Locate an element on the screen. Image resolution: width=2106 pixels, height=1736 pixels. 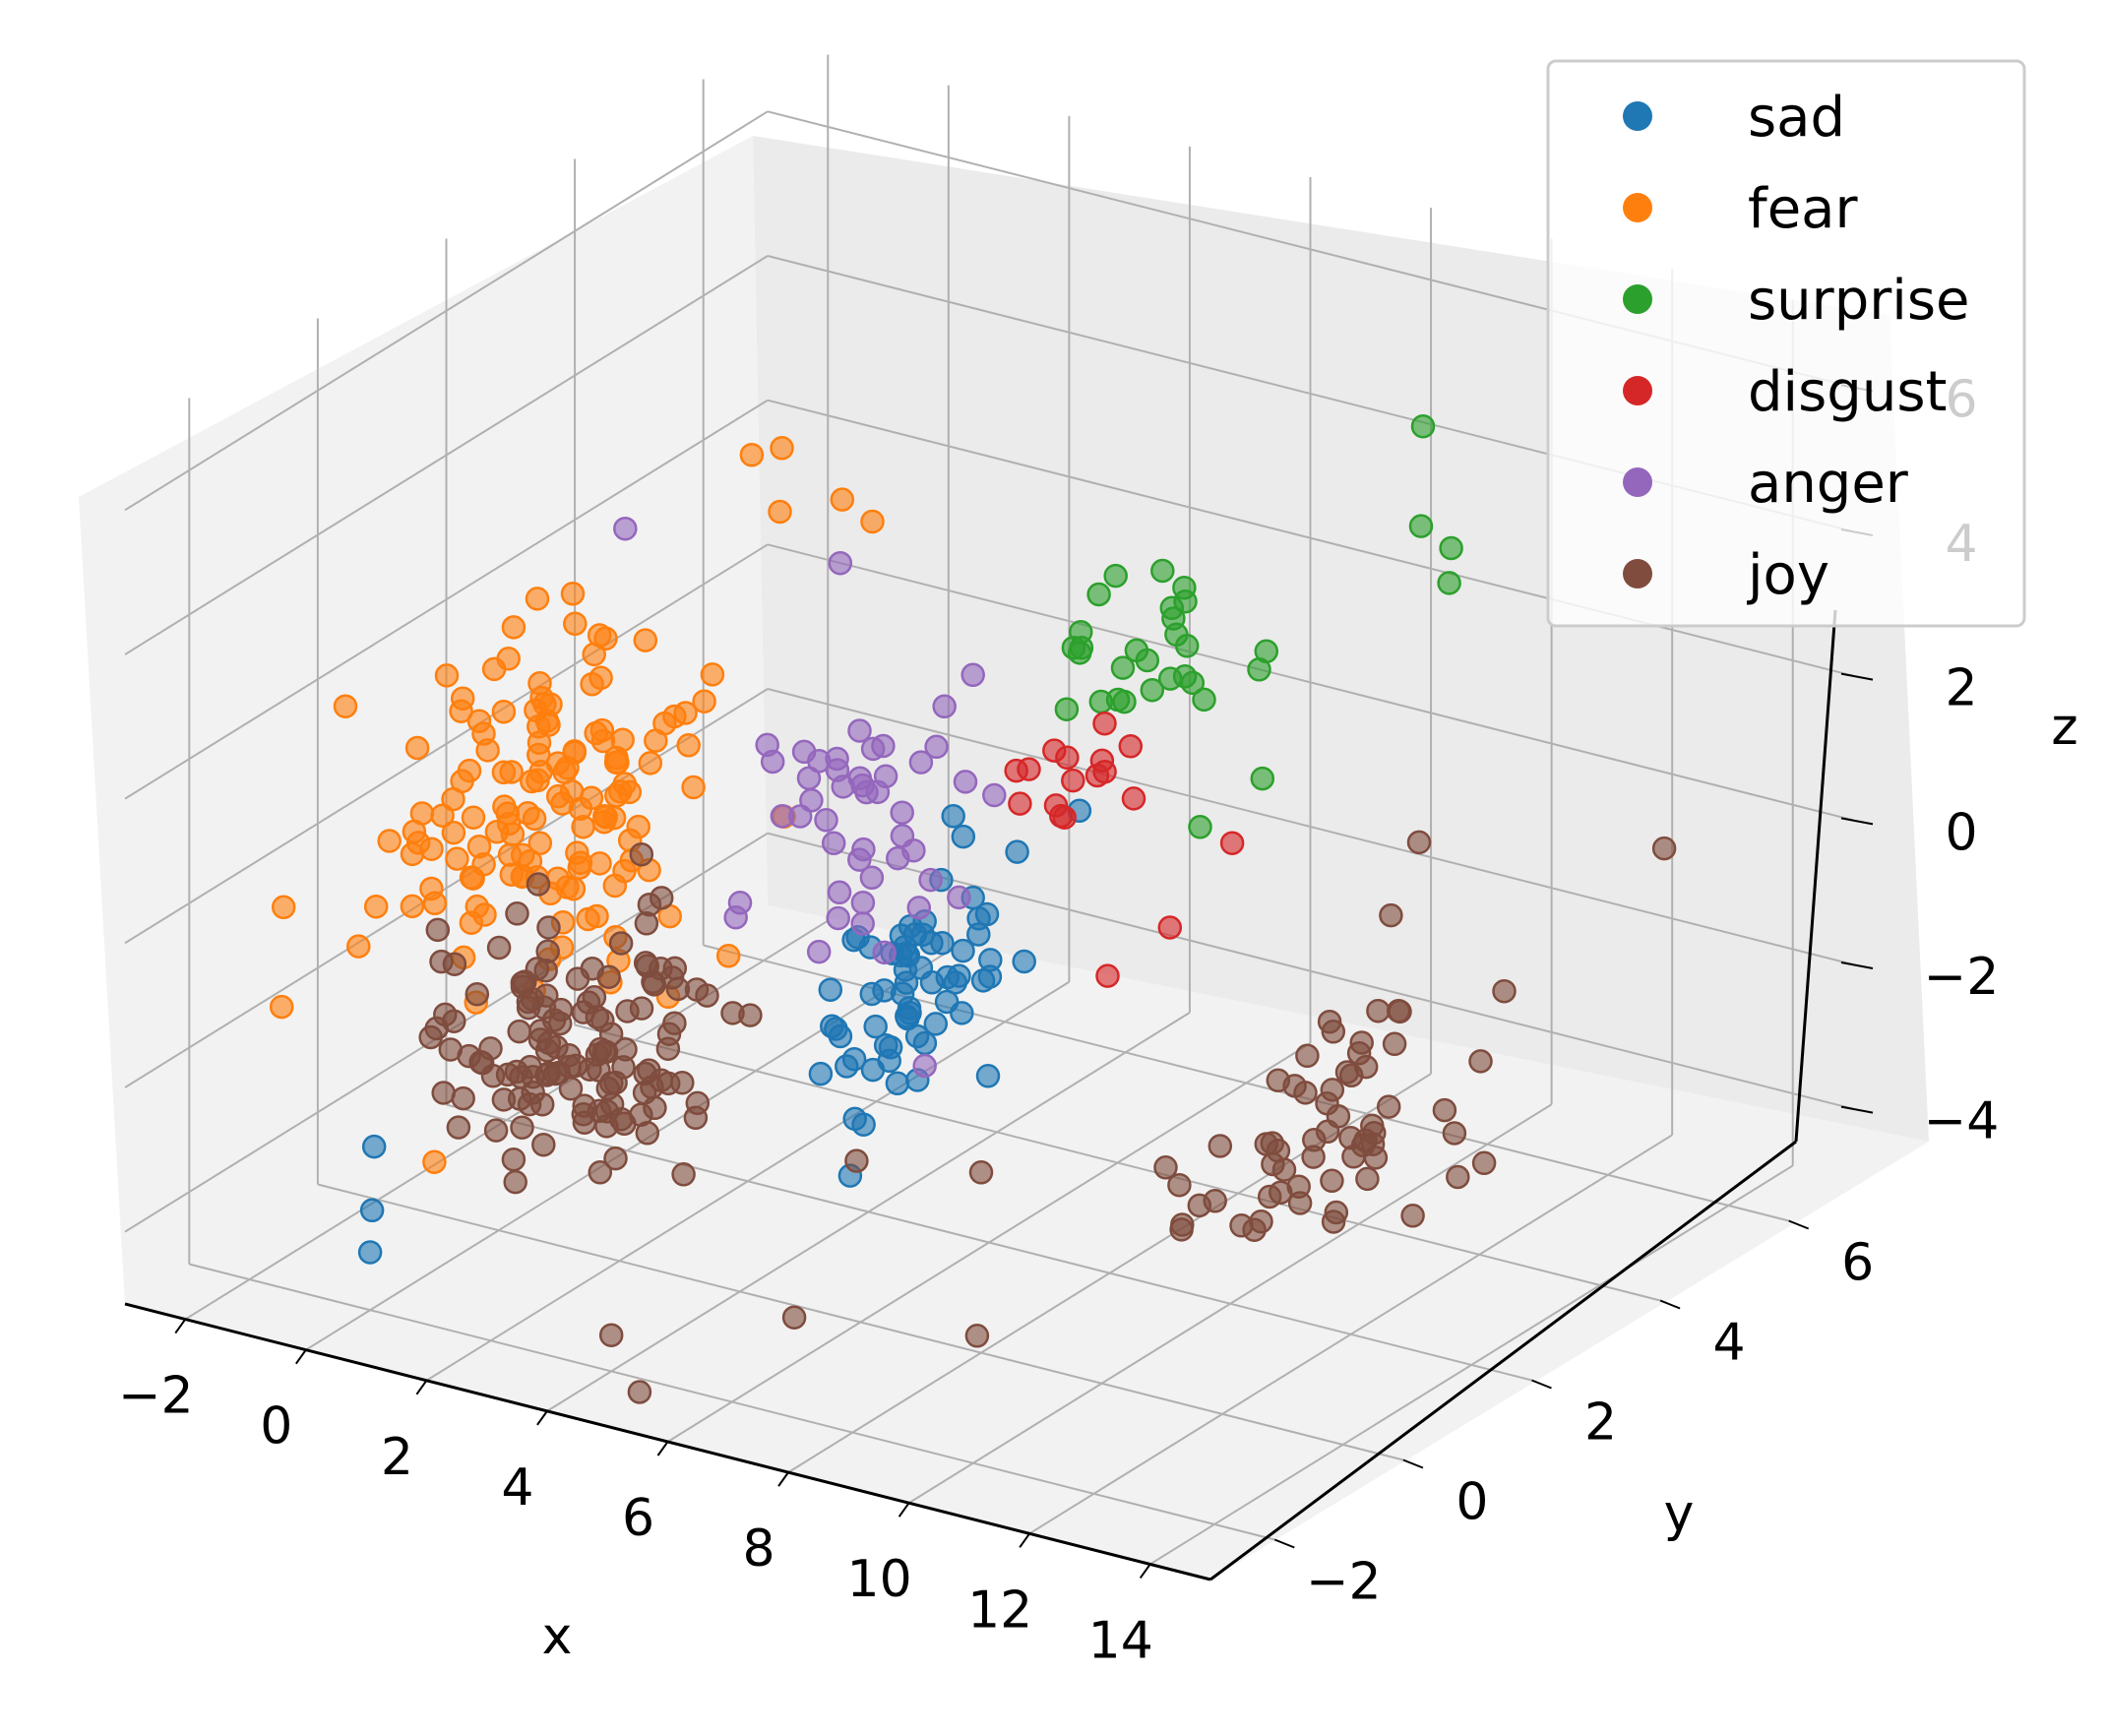
y-axis-line is located at coordinates (1503, 1360).